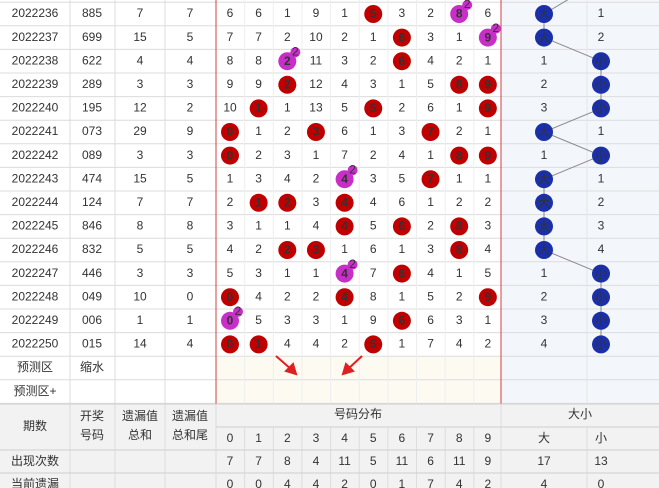 The image size is (659, 488). I want to click on cell-period: 2022248, so click(35, 296).